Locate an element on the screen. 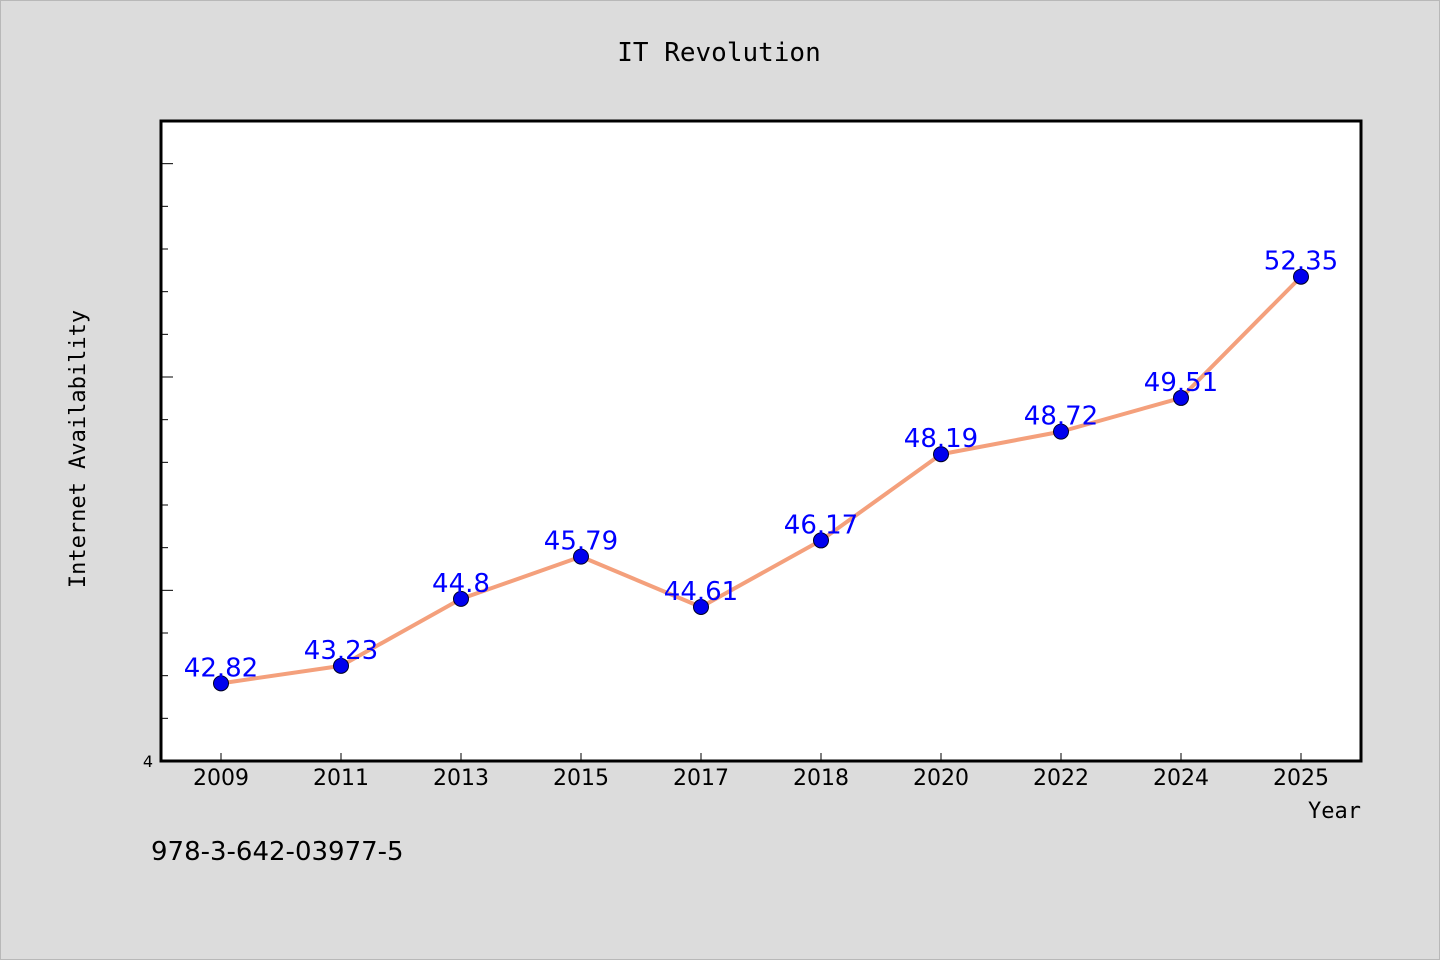 The image size is (1440, 960). data-label: 49.51 is located at coordinates (1181, 383).